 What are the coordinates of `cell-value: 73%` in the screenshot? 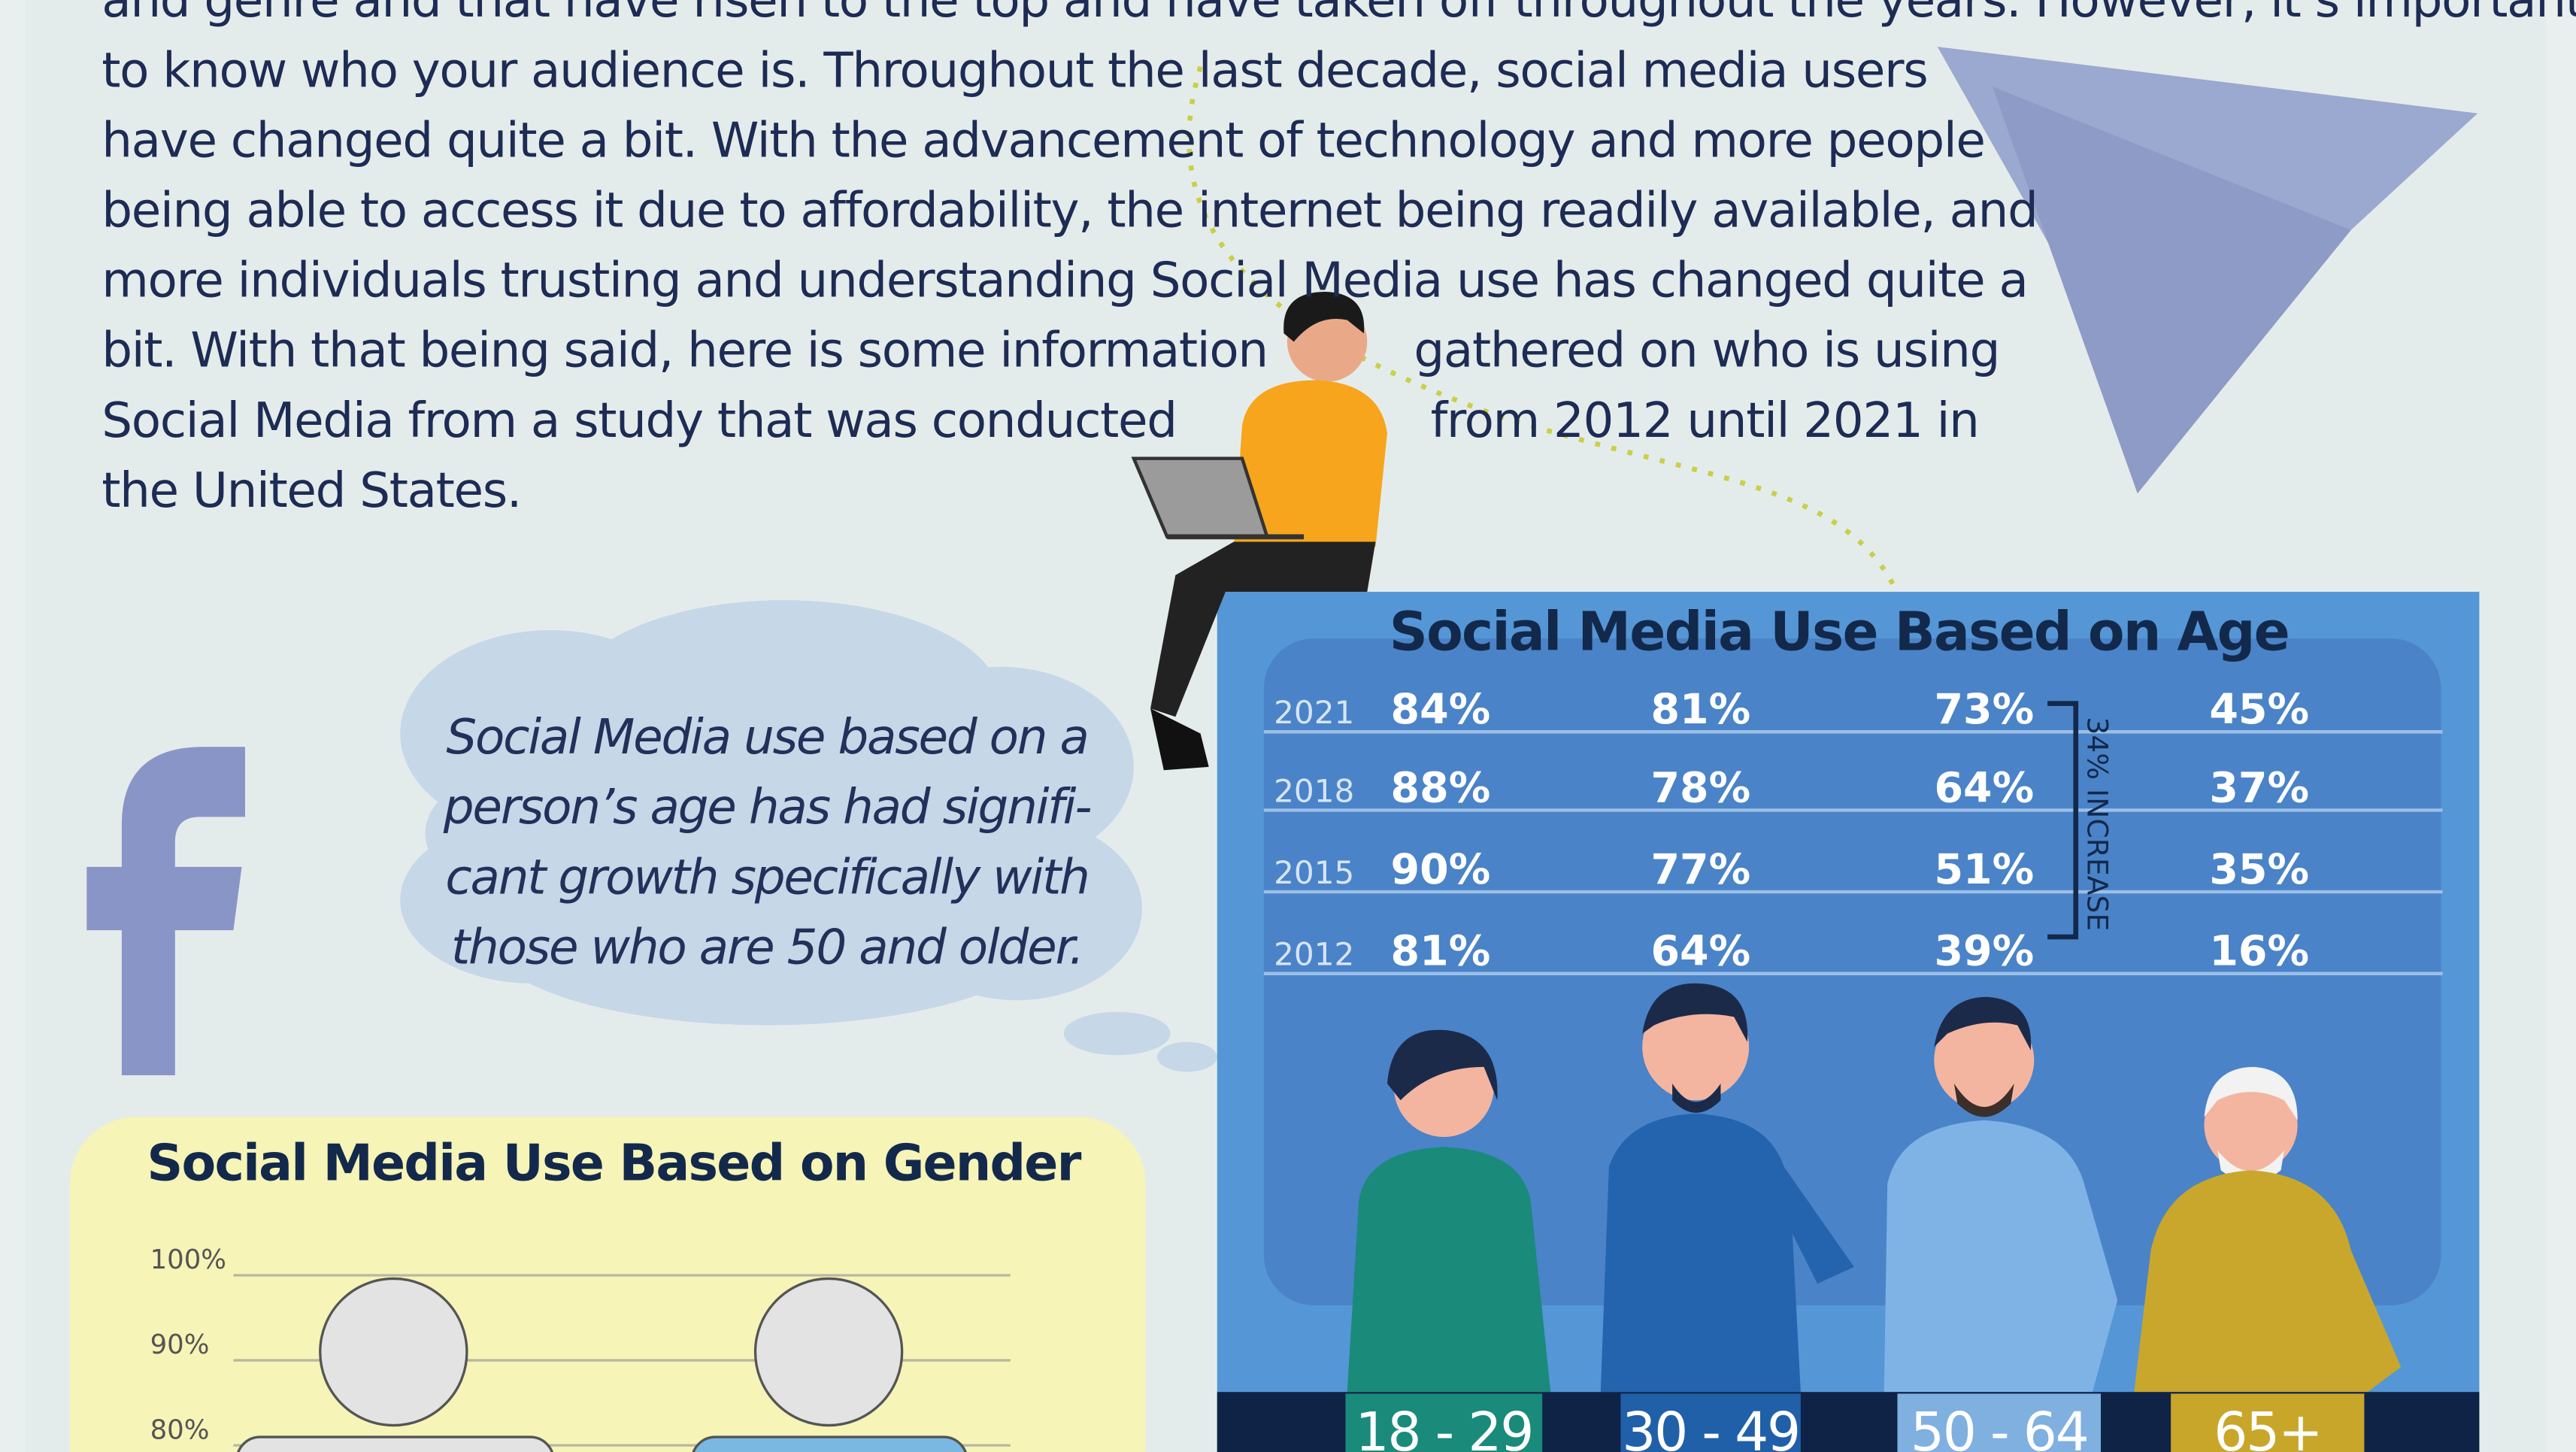 It's located at (1984, 710).